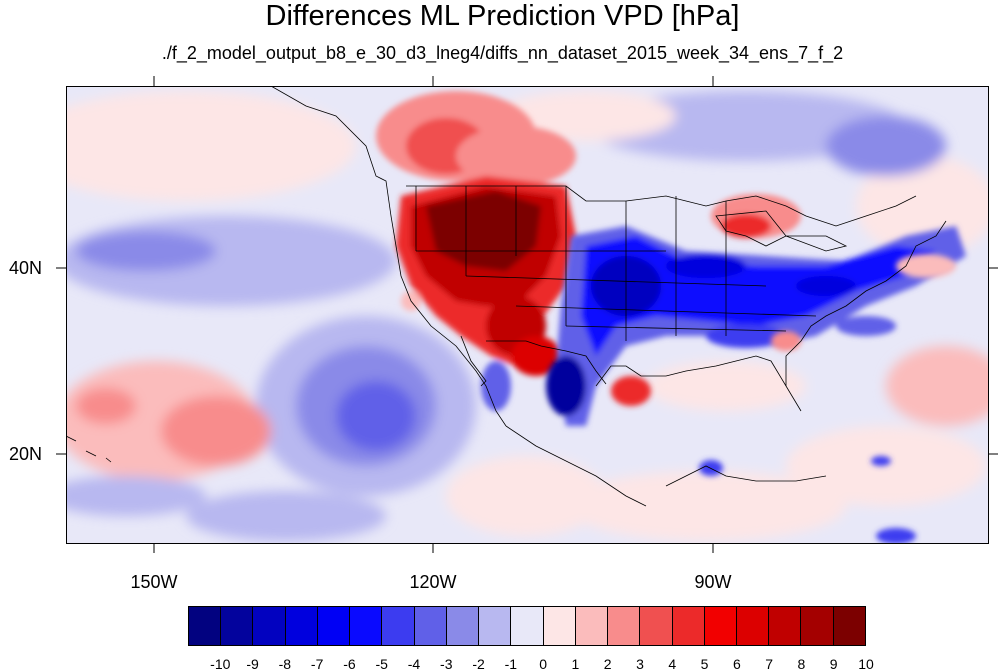  What do you see at coordinates (476, 251) in the screenshot?
I see `field-western-us-positive` at bounding box center [476, 251].